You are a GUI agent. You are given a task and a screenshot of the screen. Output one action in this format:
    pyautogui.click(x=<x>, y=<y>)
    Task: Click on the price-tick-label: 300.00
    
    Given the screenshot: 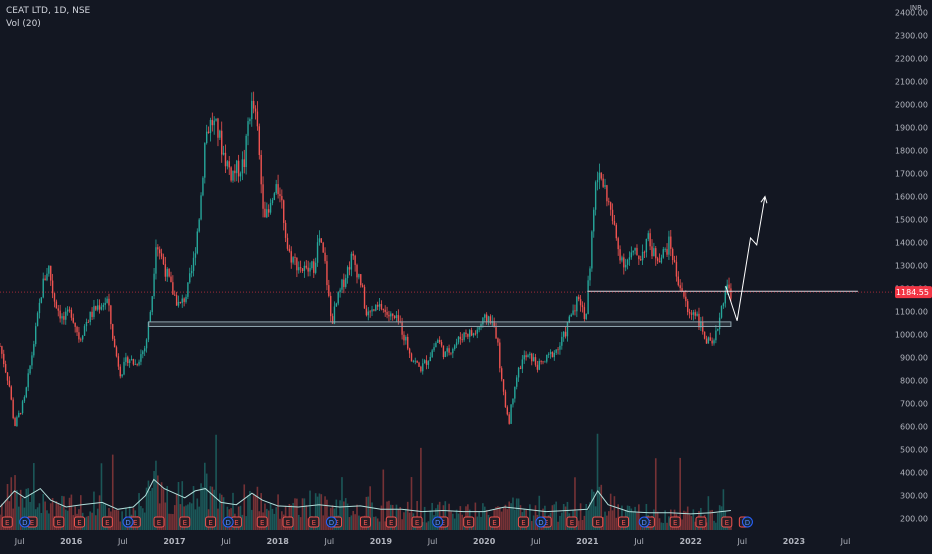 What is the action you would take?
    pyautogui.click(x=914, y=496)
    